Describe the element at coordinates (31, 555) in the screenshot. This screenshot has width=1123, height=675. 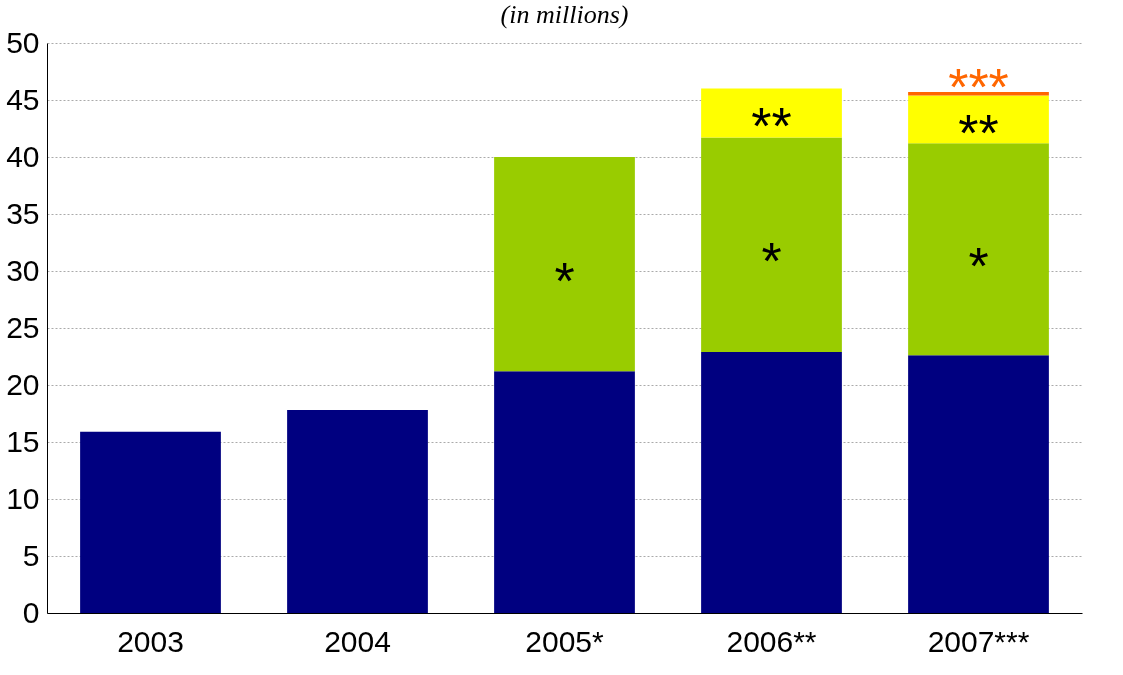
I see `y-tick-label: 5` at that location.